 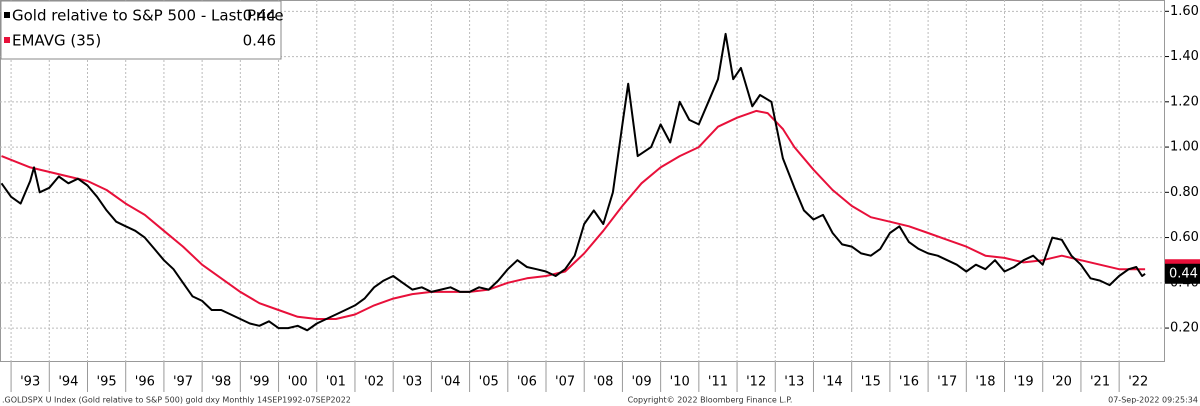 What do you see at coordinates (947, 382) in the screenshot?
I see `x-tick-label: '17` at bounding box center [947, 382].